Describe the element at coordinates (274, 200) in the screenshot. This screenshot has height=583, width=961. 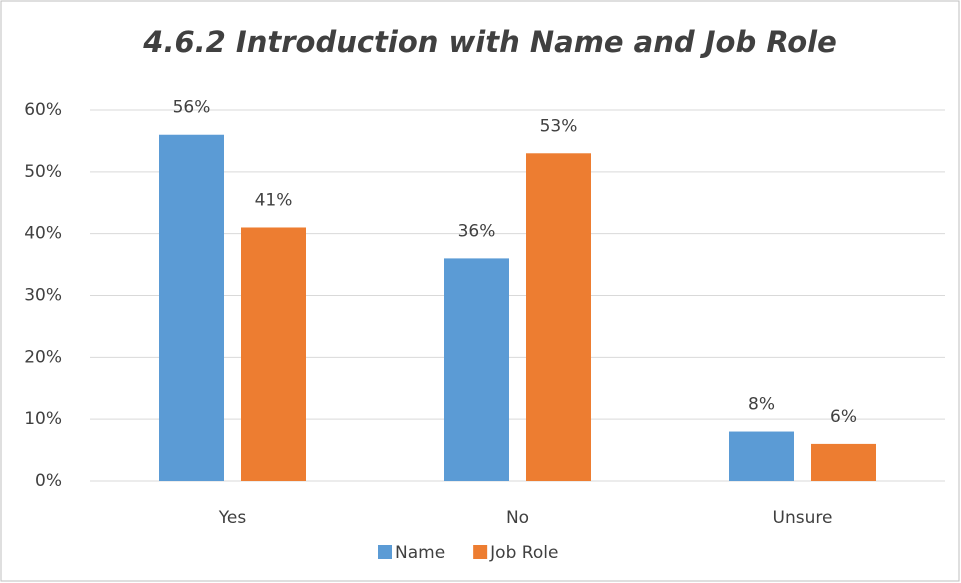
I see `data-label: 41%` at that location.